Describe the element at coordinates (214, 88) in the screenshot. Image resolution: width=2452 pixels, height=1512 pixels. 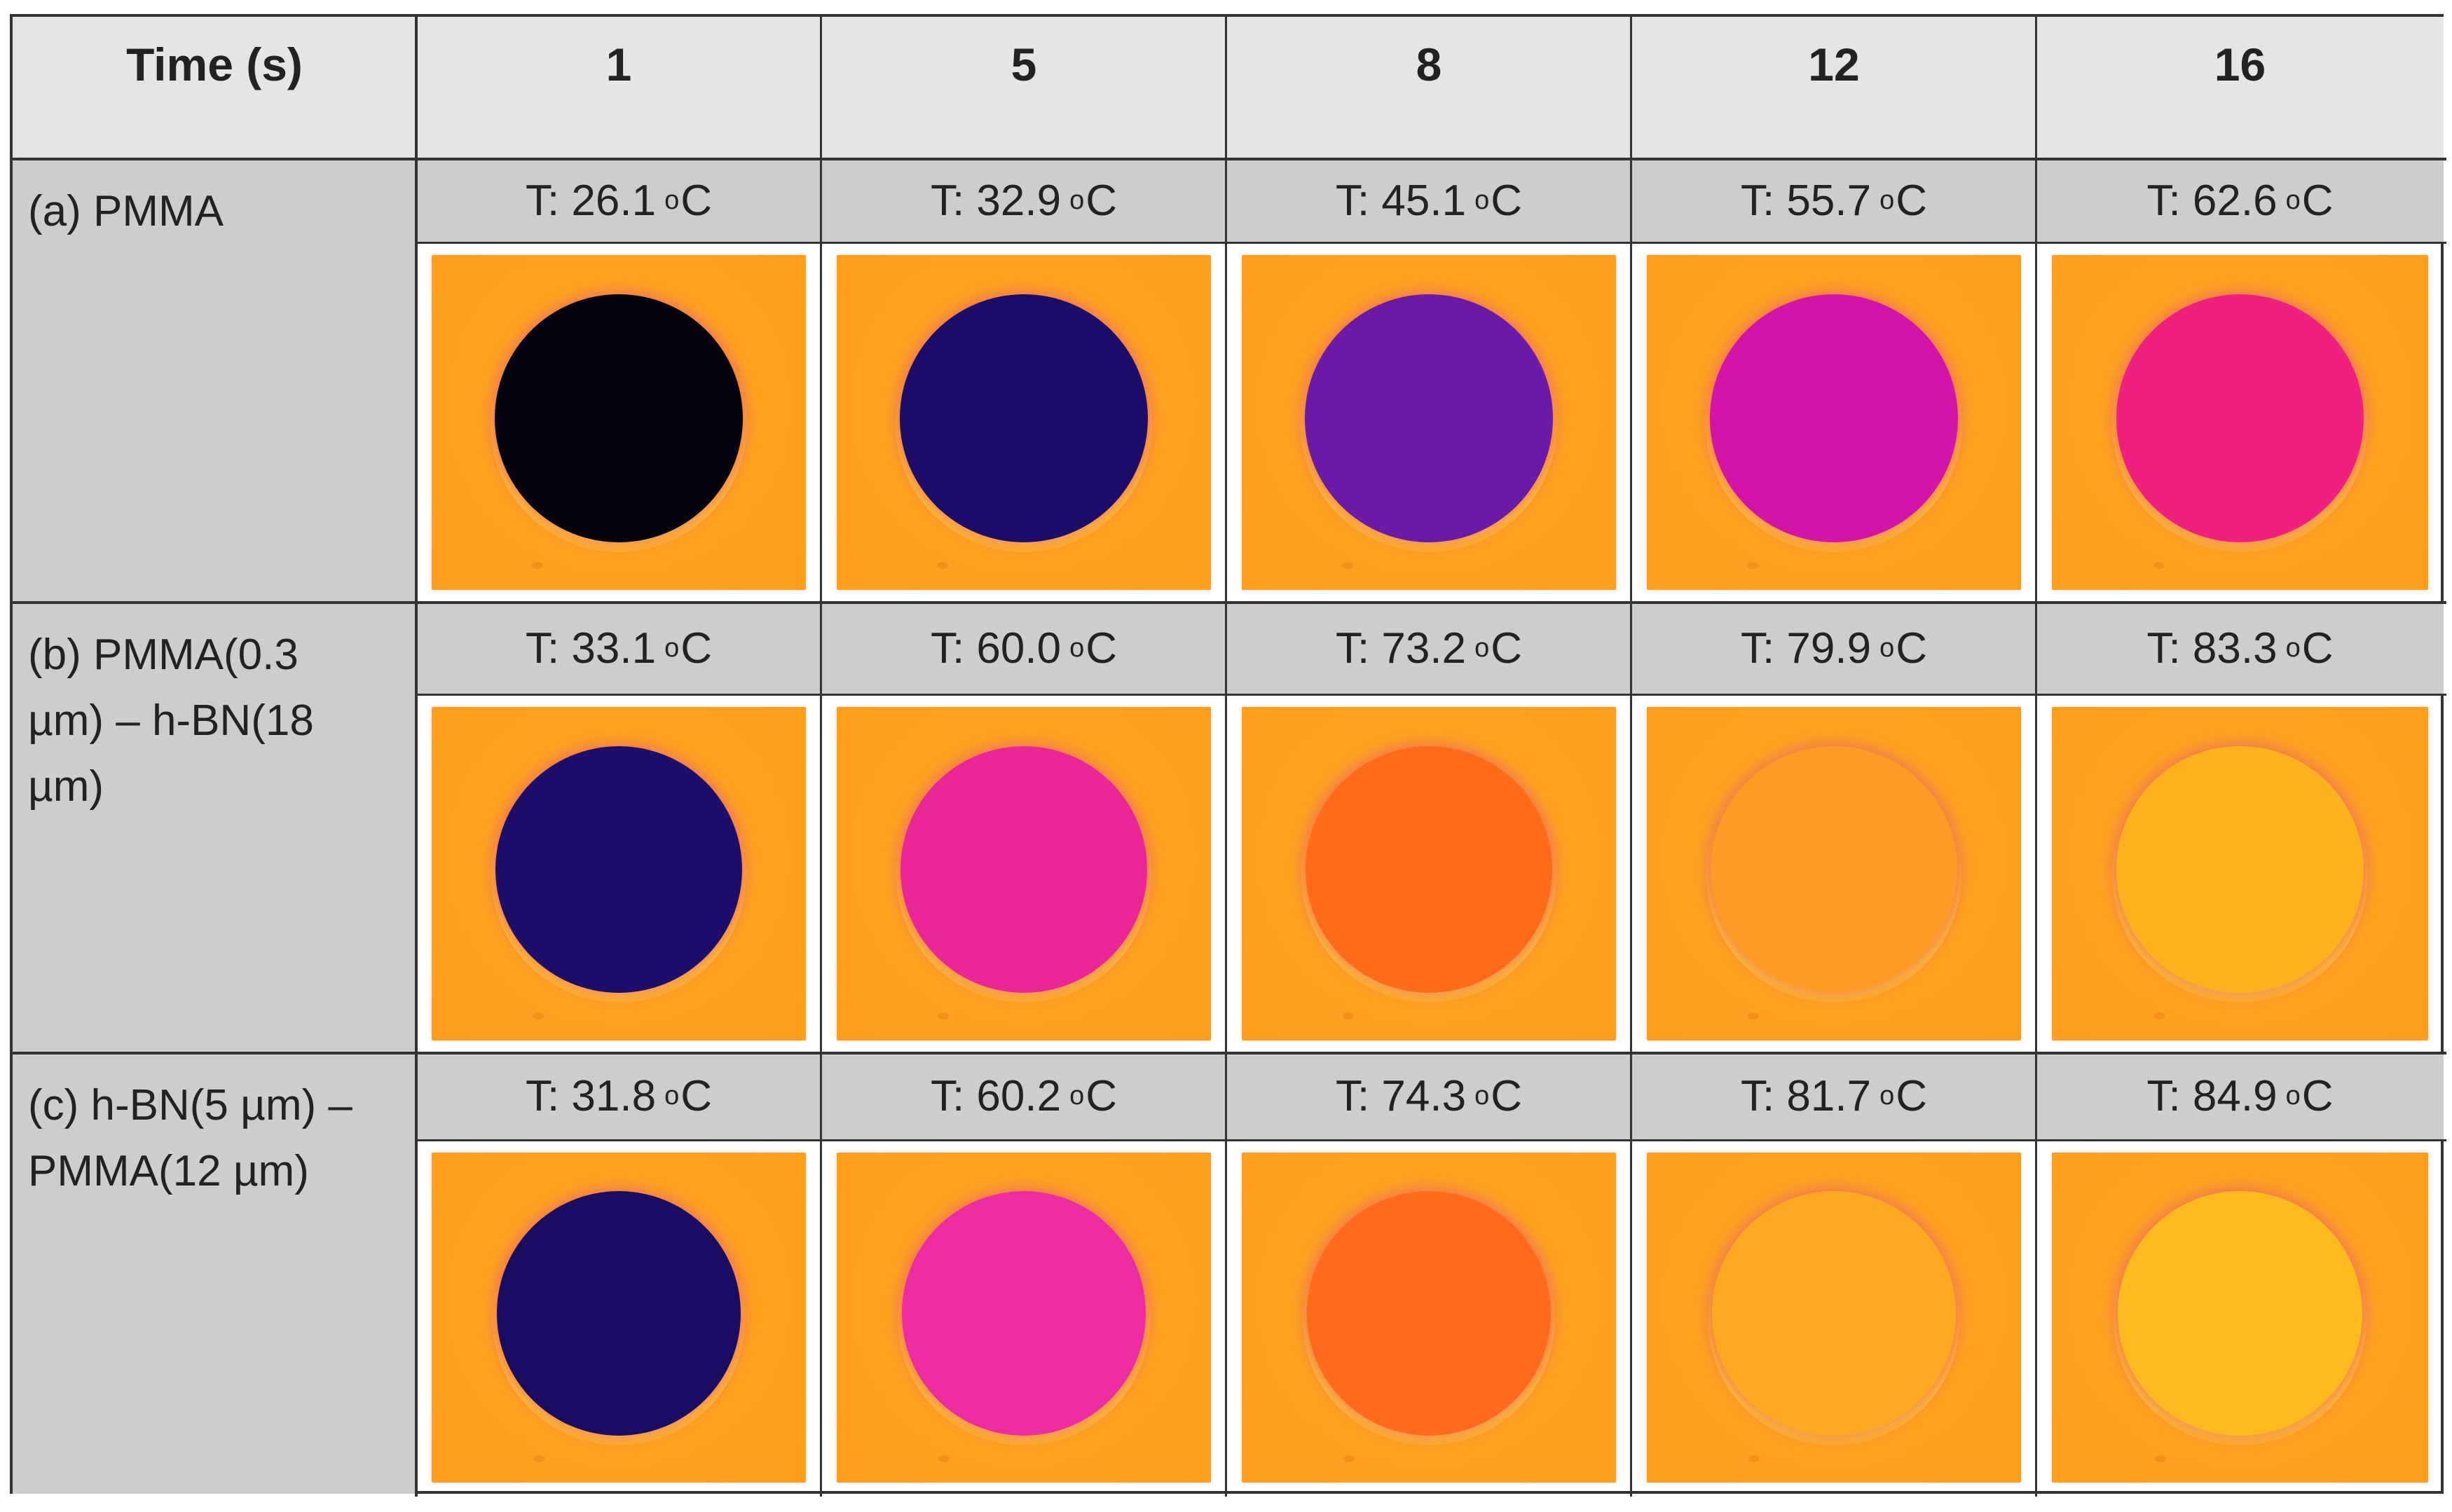
I see `header-time-label: Time (s)` at that location.